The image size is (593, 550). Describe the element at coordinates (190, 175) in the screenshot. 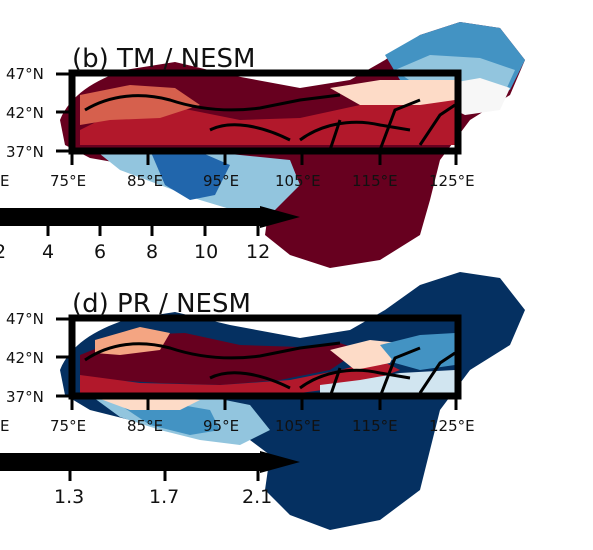

I see `tibet-darkblue-b` at that location.